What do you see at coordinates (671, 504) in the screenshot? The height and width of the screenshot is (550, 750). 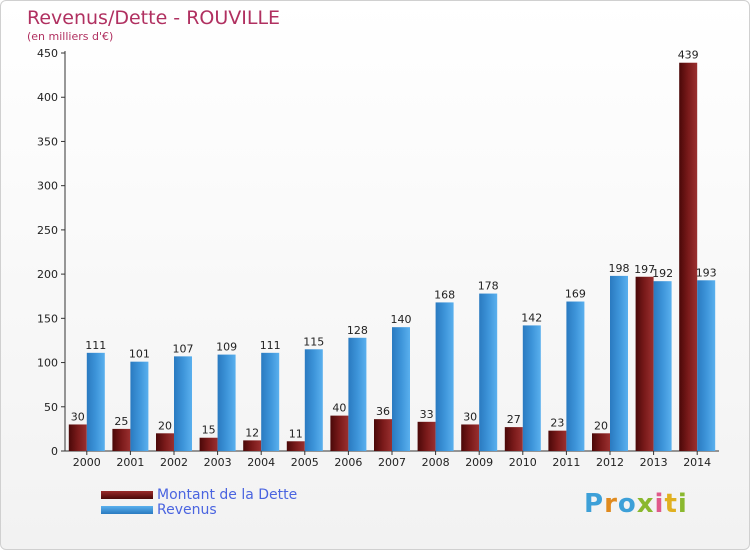 I see `logo-letter: t` at bounding box center [671, 504].